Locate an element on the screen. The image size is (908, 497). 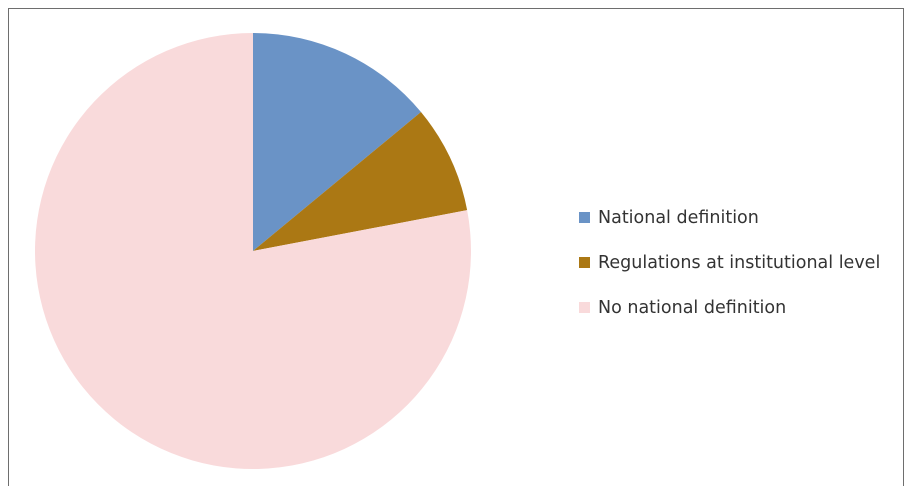
pie-slice-regulations-at-institutional-level is located at coordinates (360, 182).